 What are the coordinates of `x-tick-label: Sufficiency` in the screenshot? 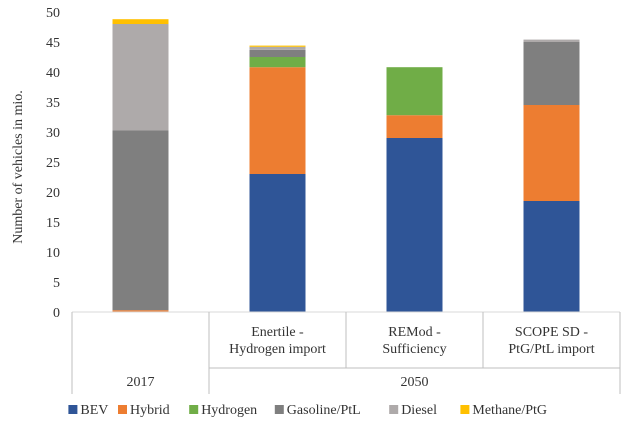 It's located at (414, 349).